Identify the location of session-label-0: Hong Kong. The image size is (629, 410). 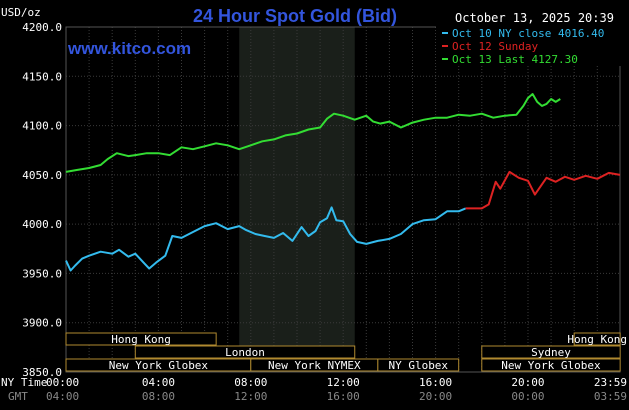
(141, 339).